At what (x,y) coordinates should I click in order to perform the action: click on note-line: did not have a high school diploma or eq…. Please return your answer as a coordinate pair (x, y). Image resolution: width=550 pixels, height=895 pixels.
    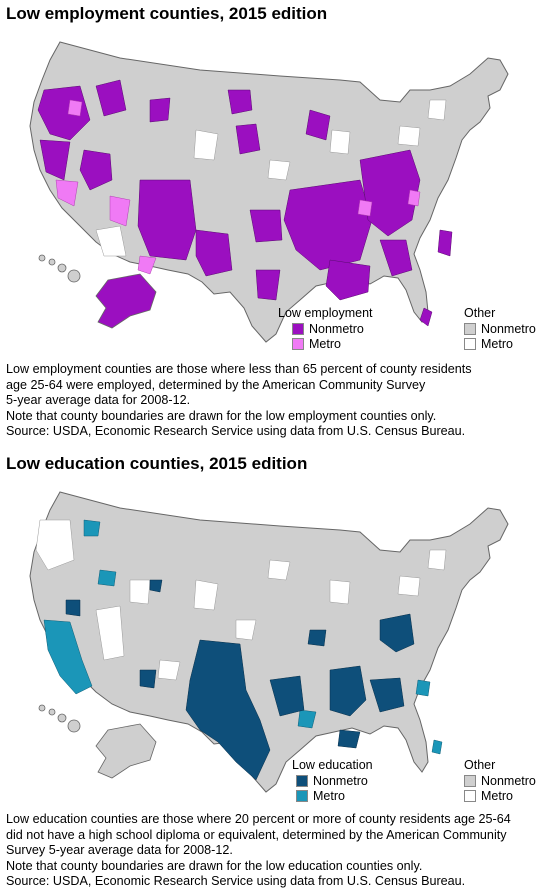
    Looking at the image, I should click on (256, 834).